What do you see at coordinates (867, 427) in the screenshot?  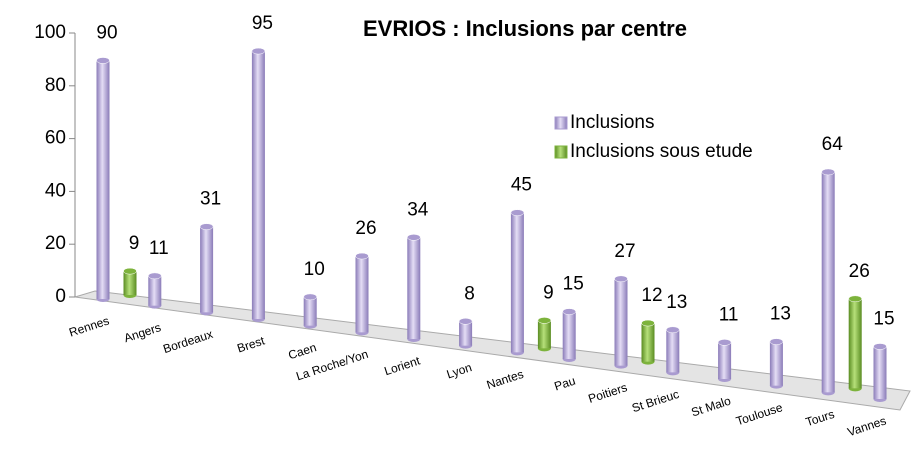 I see `x-tick-label: Vannes` at bounding box center [867, 427].